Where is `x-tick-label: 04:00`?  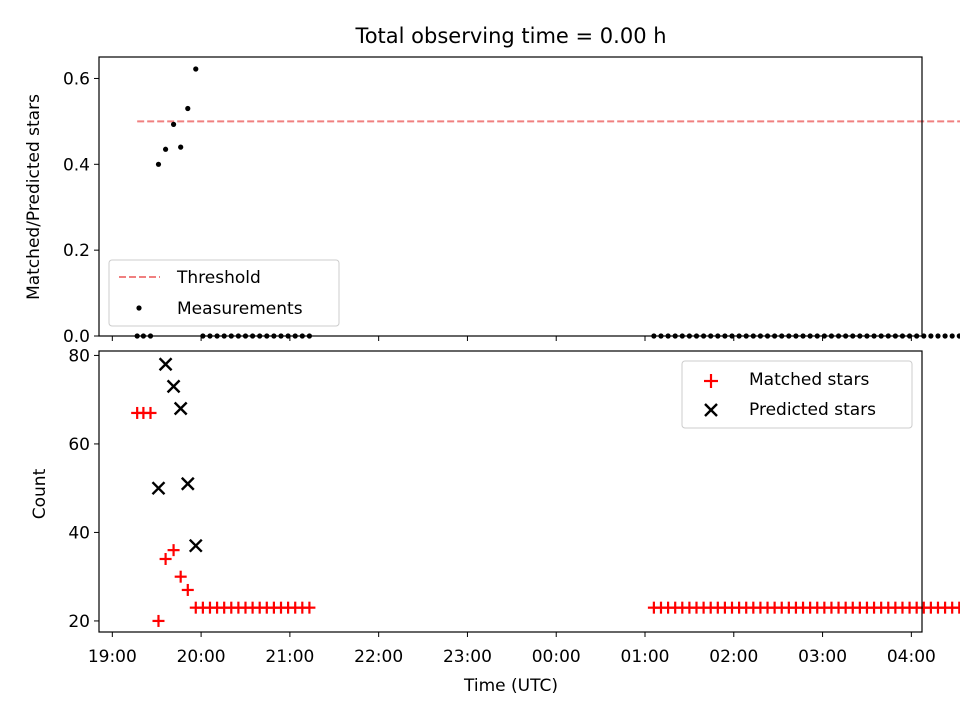 x-tick-label: 04:00 is located at coordinates (911, 657).